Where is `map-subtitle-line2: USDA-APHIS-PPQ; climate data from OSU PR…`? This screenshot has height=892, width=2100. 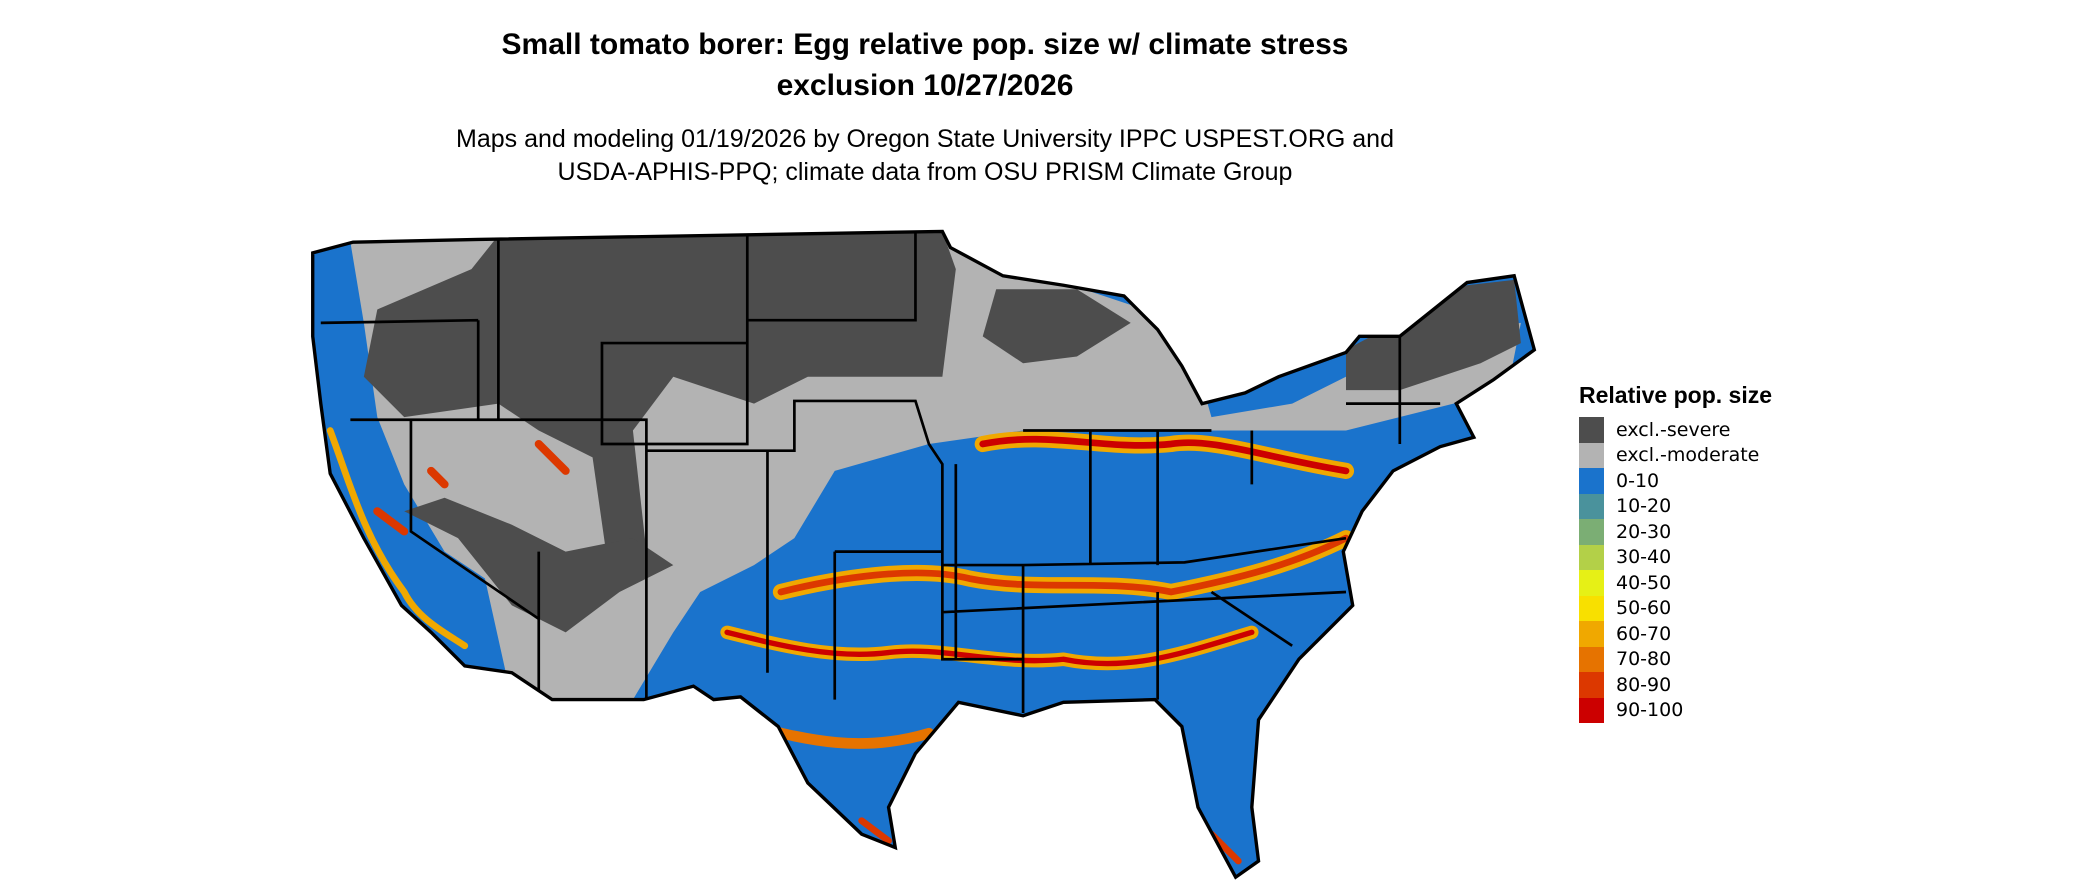 map-subtitle-line2: USDA-APHIS-PPQ; climate data from OSU PR… is located at coordinates (925, 172).